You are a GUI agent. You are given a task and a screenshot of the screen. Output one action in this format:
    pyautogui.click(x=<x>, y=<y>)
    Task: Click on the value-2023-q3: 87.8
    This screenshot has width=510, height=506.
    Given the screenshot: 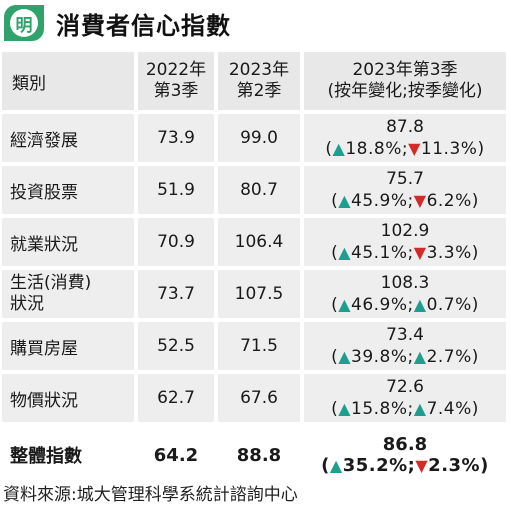 What is the action you would take?
    pyautogui.click(x=405, y=126)
    